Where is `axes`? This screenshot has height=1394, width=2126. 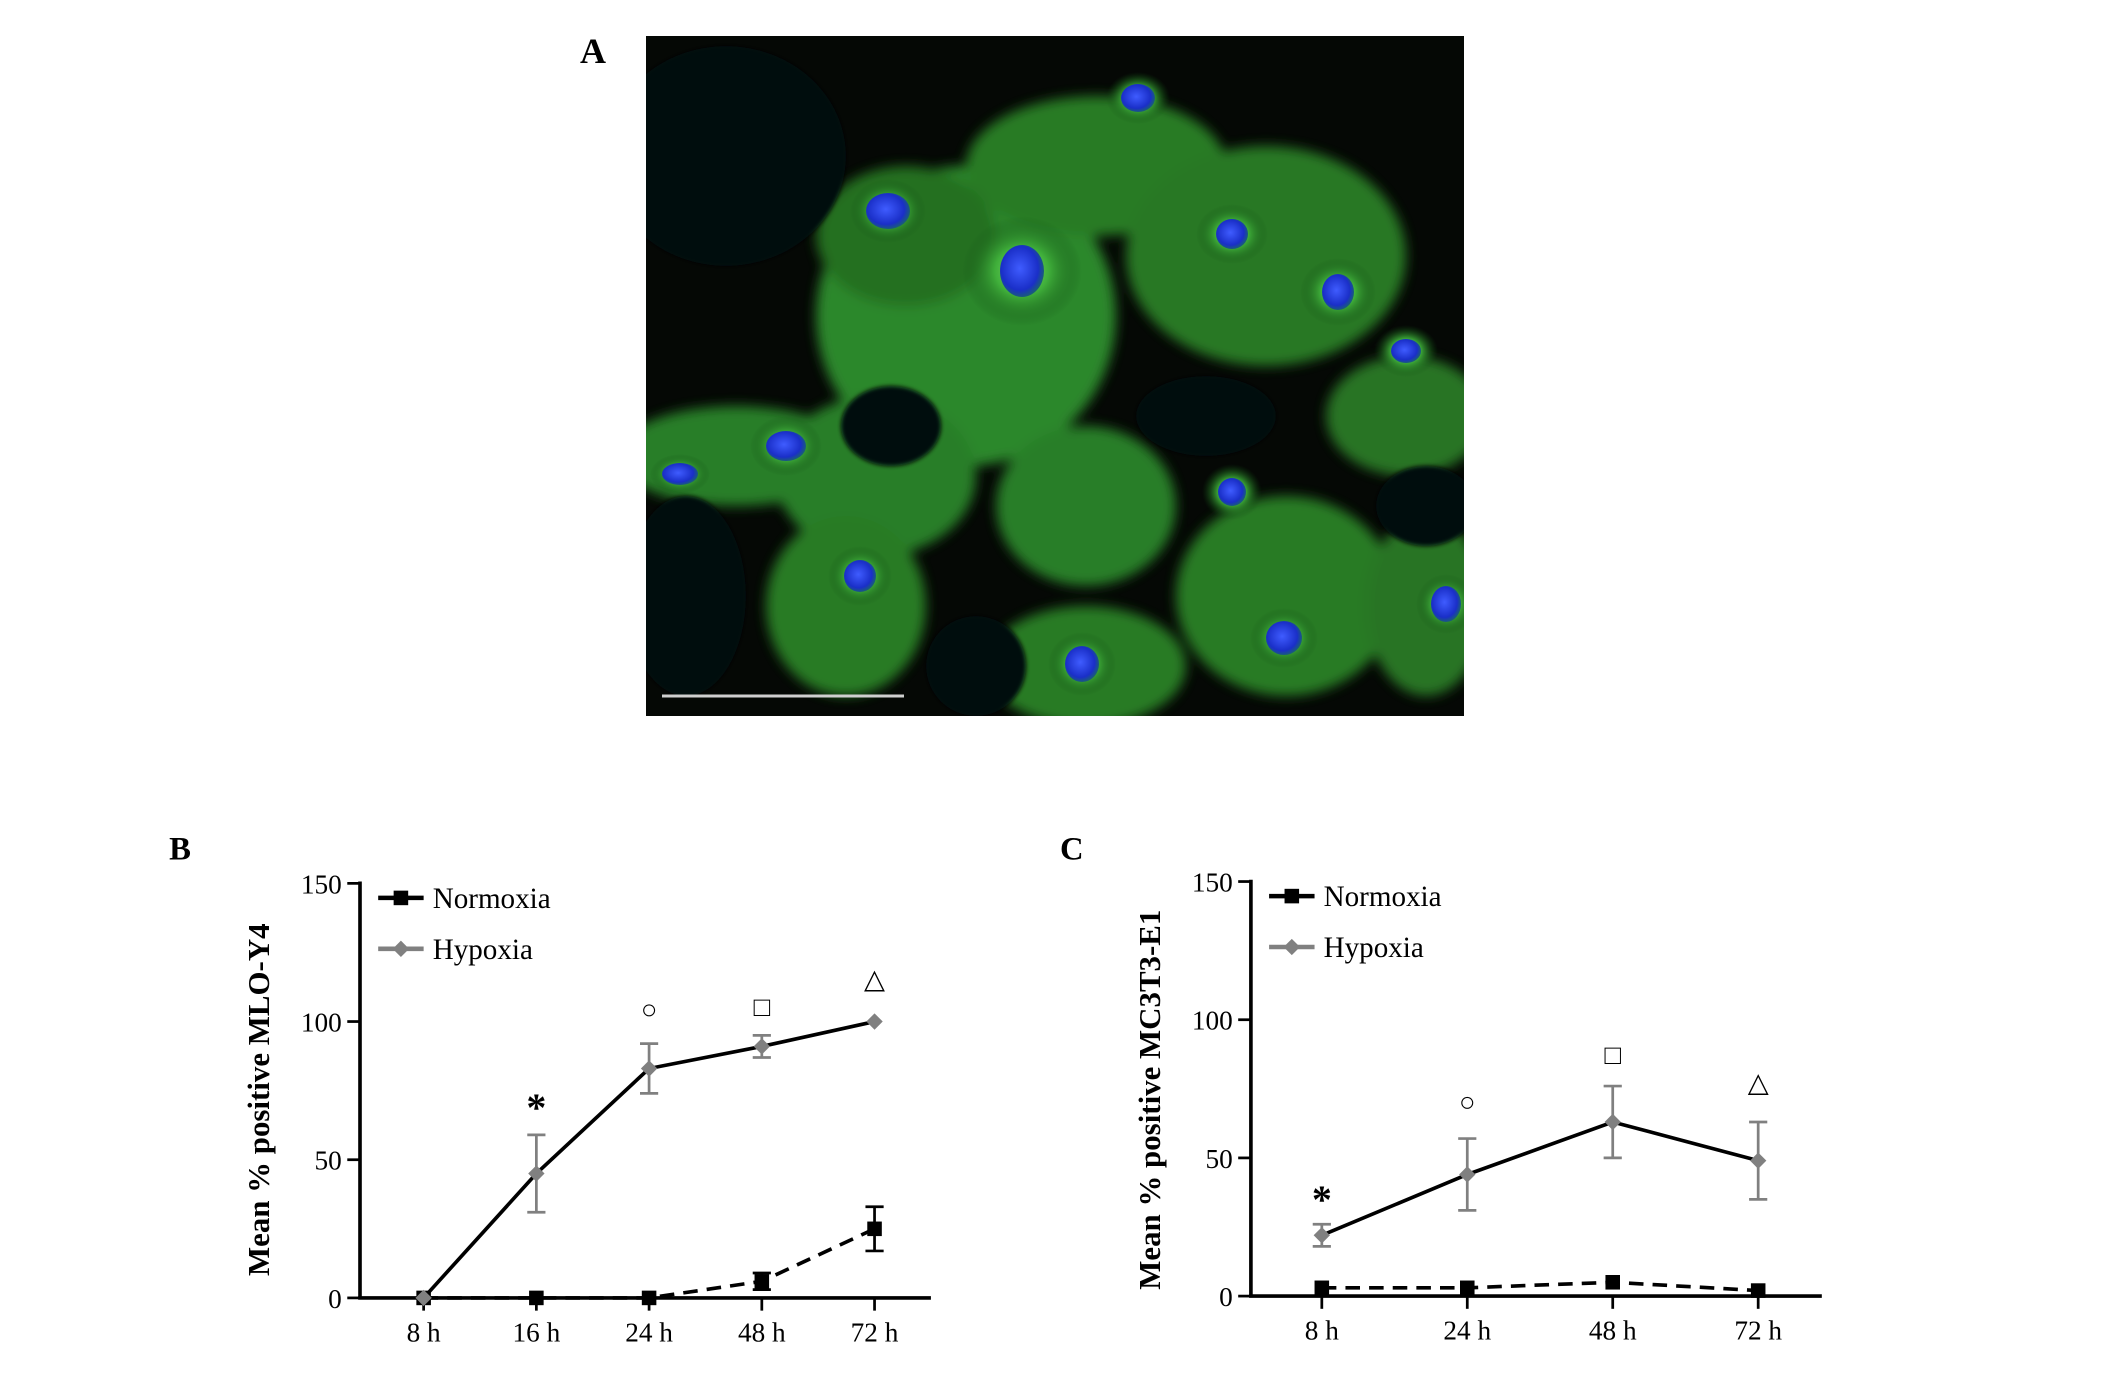
axes is located at coordinates (1535, 1088).